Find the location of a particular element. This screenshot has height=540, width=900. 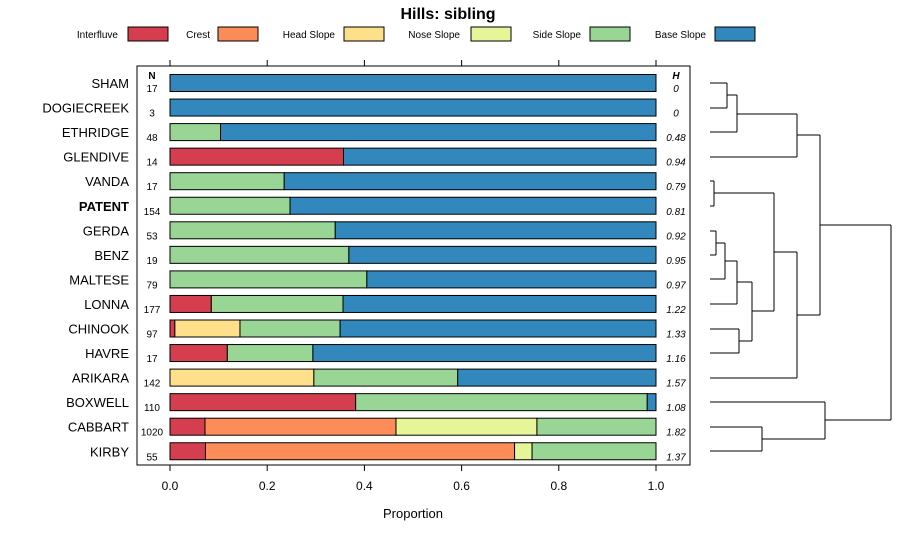

row-label: ETHRIDGE is located at coordinates (96, 132).